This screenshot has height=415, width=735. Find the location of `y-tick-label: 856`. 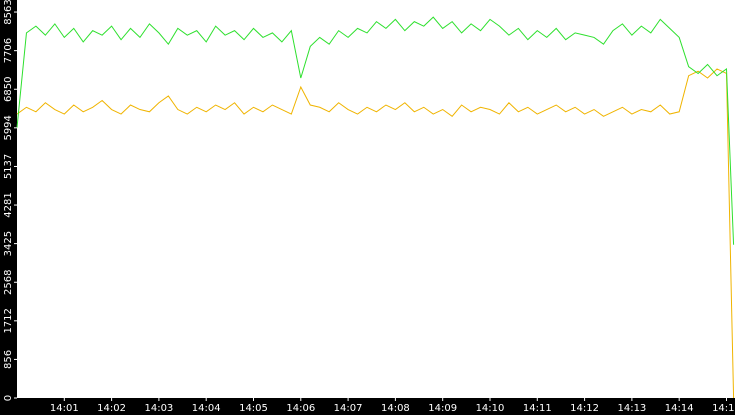

y-tick-label: 856 is located at coordinates (8, 359).